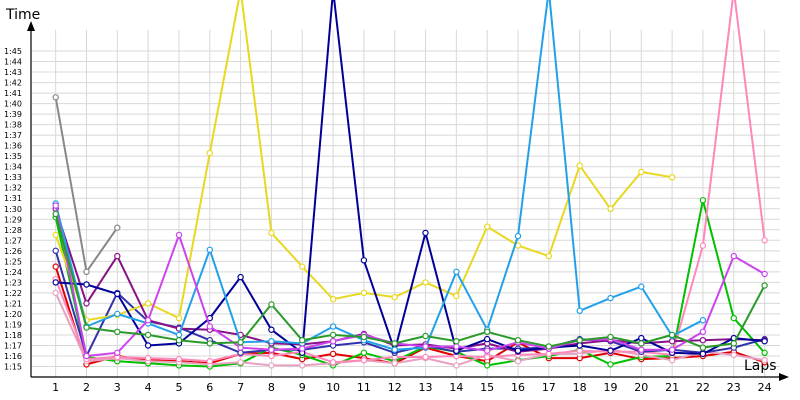  What do you see at coordinates (580, 387) in the screenshot?
I see `x-tick-label: 18` at bounding box center [580, 387].